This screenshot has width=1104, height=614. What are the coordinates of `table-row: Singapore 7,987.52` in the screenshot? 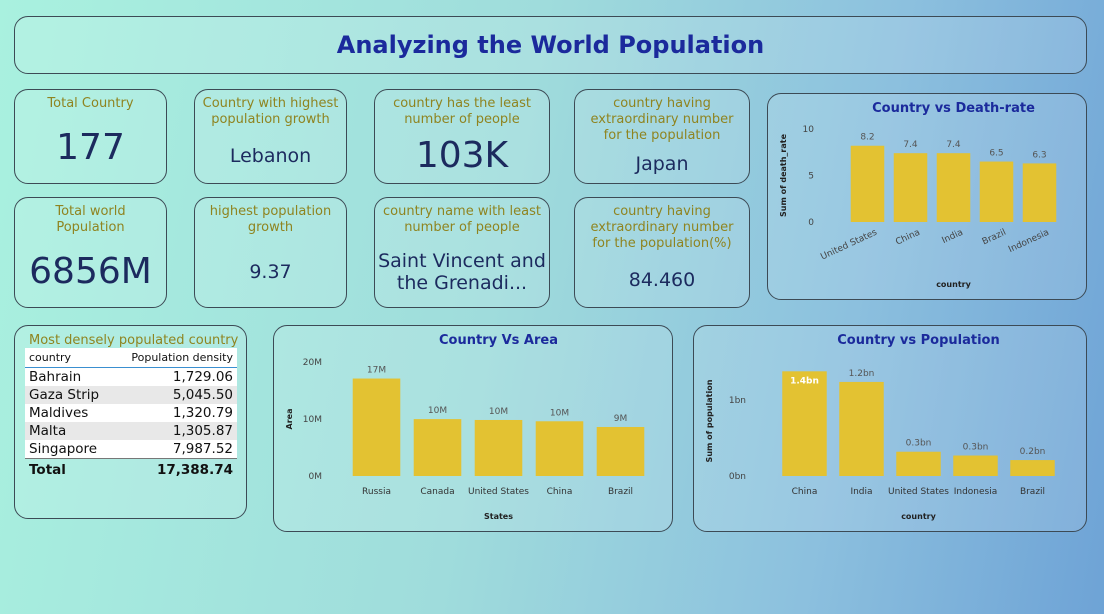 It's located at (131, 449).